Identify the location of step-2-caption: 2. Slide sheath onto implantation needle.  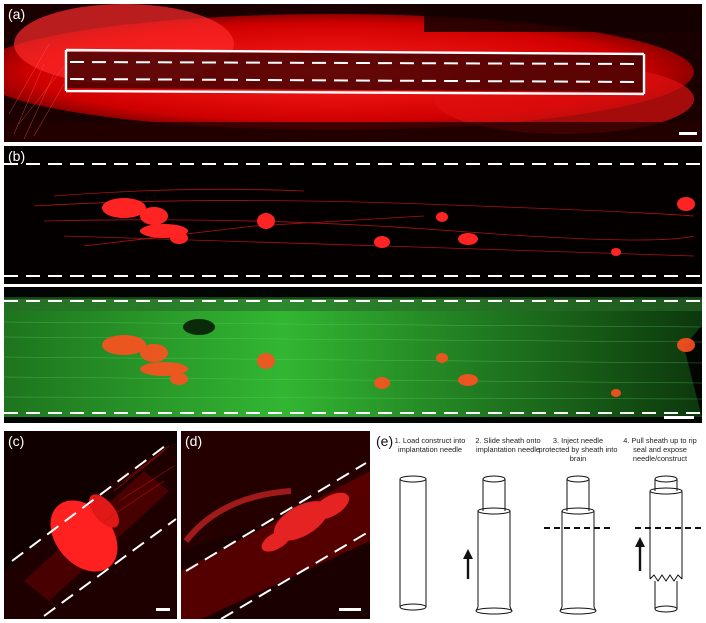
(508, 445).